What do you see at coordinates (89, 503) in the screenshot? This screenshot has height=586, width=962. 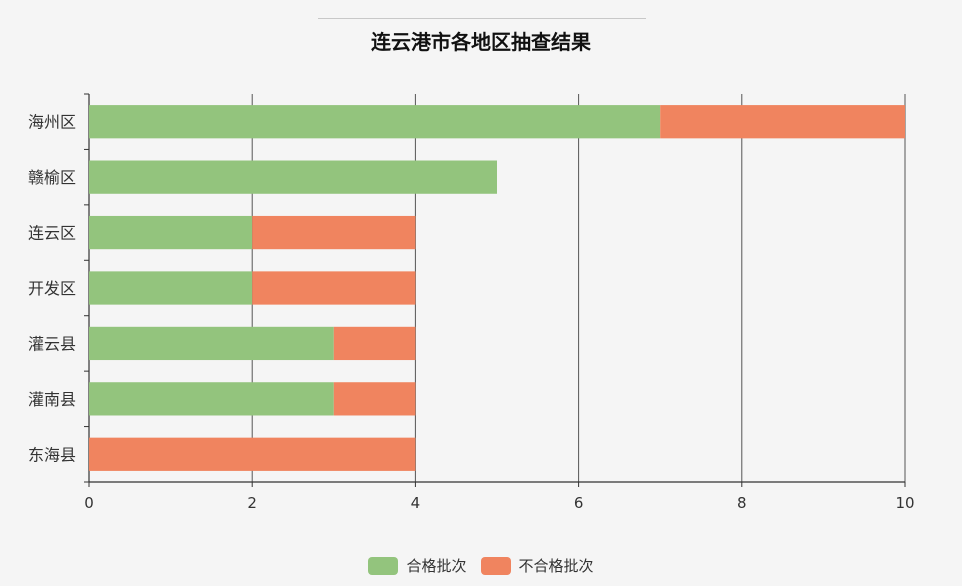 I see `x-tick-label: 0` at bounding box center [89, 503].